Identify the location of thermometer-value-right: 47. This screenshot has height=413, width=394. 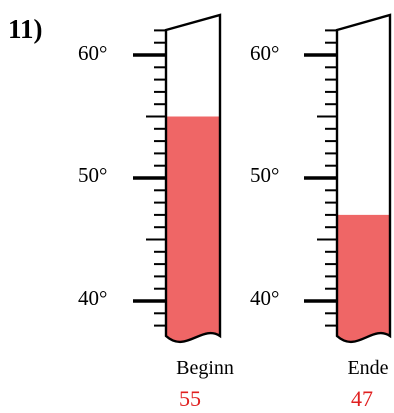
(362, 398).